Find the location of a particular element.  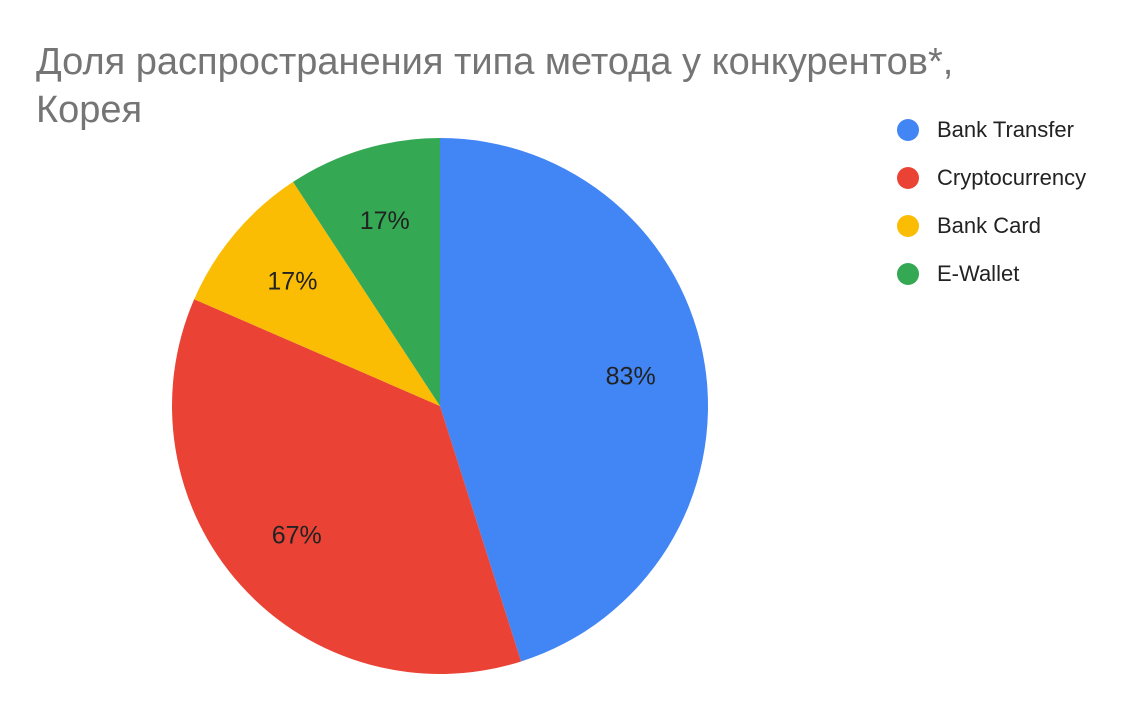

pie-slice-bank-card is located at coordinates (317, 293).